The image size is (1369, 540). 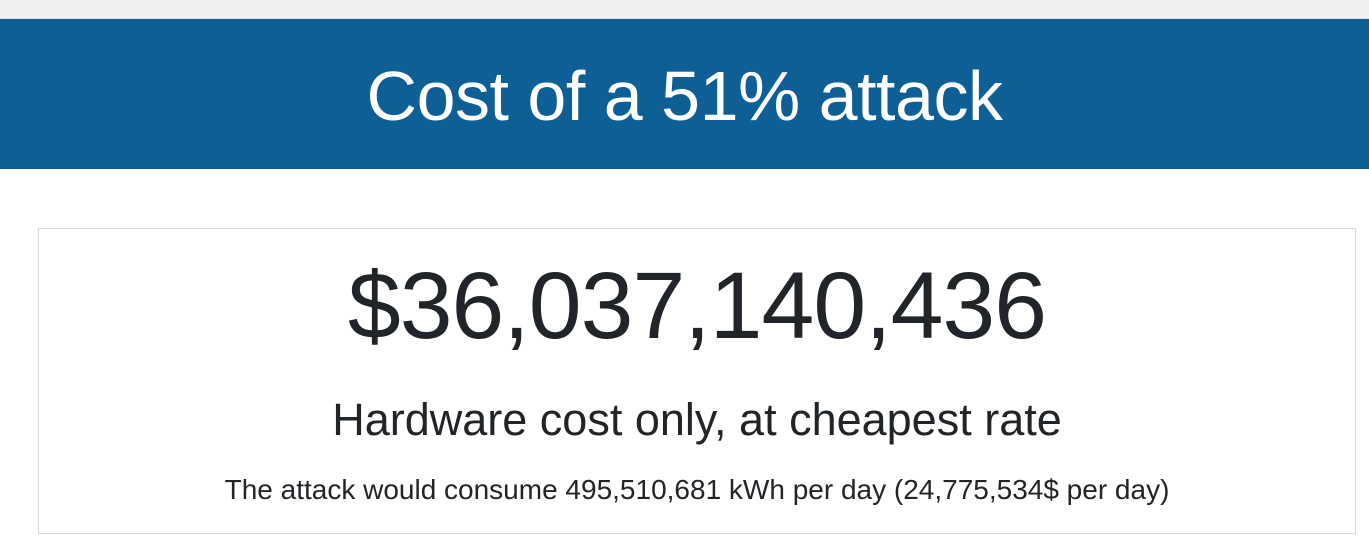 I want to click on attack-cost-amount: $36,037,140,436, so click(x=697, y=306).